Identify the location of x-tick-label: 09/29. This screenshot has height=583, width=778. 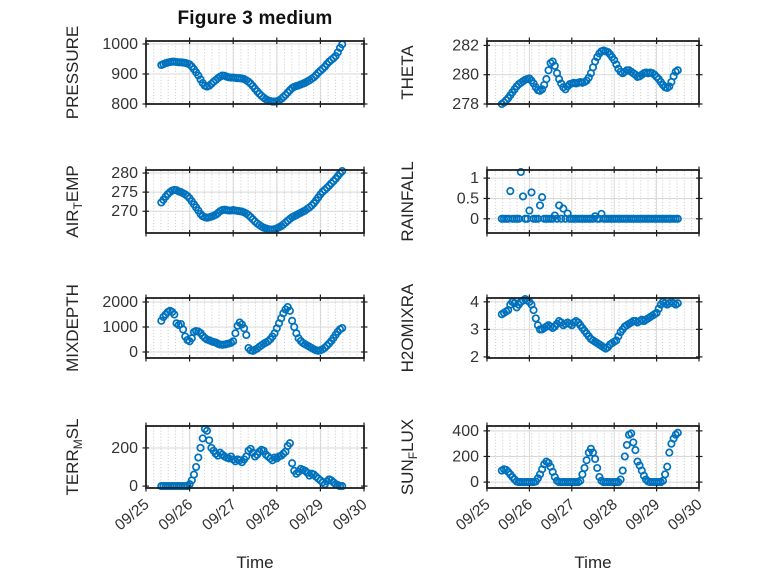
(306, 515).